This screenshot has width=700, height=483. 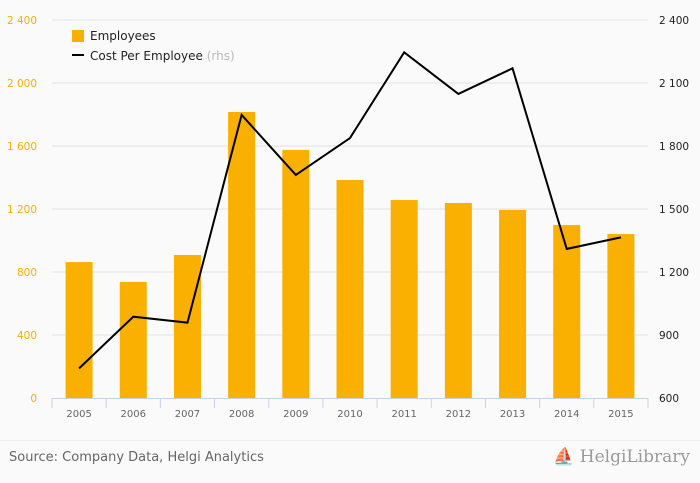 What do you see at coordinates (458, 414) in the screenshot?
I see `x-axis-tick-label: 2012` at bounding box center [458, 414].